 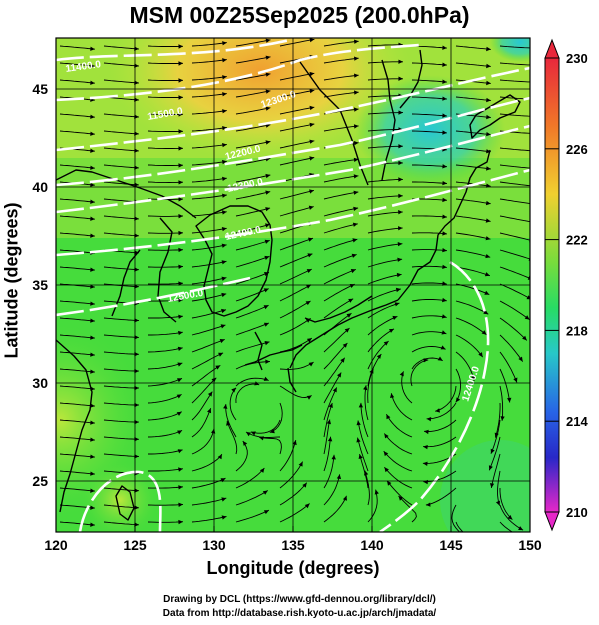 I want to click on x-tick-label: 150, so click(x=530, y=545).